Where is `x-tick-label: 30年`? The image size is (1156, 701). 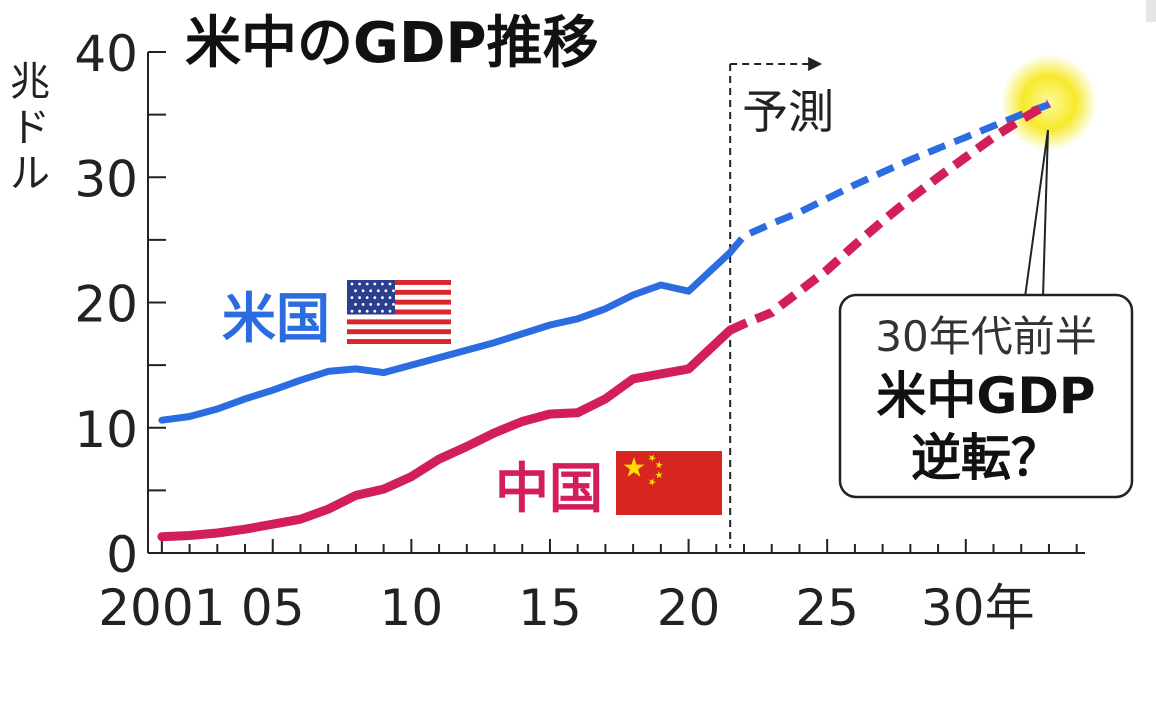
x-tick-label: 30年 is located at coordinates (978, 608).